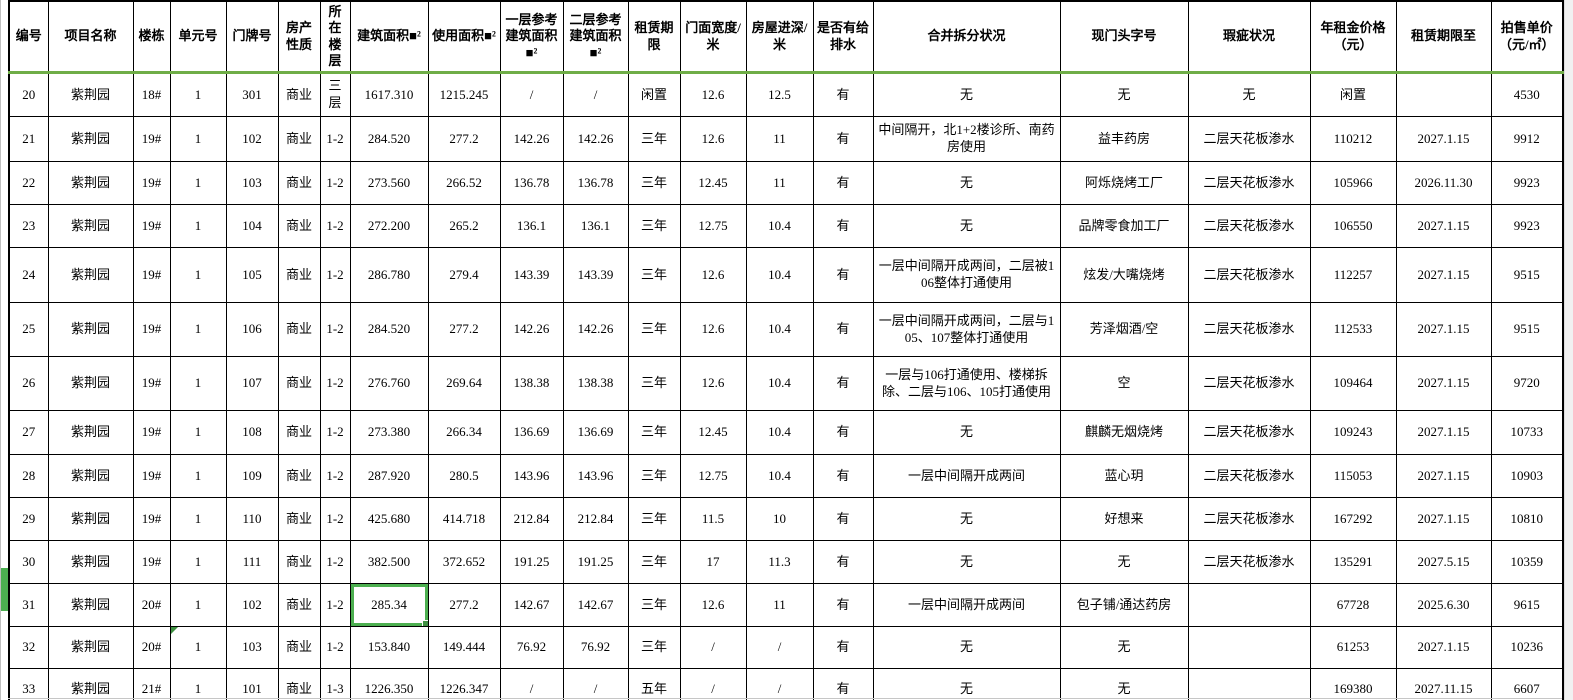  I want to click on table-cell: 10359, so click(1527, 562).